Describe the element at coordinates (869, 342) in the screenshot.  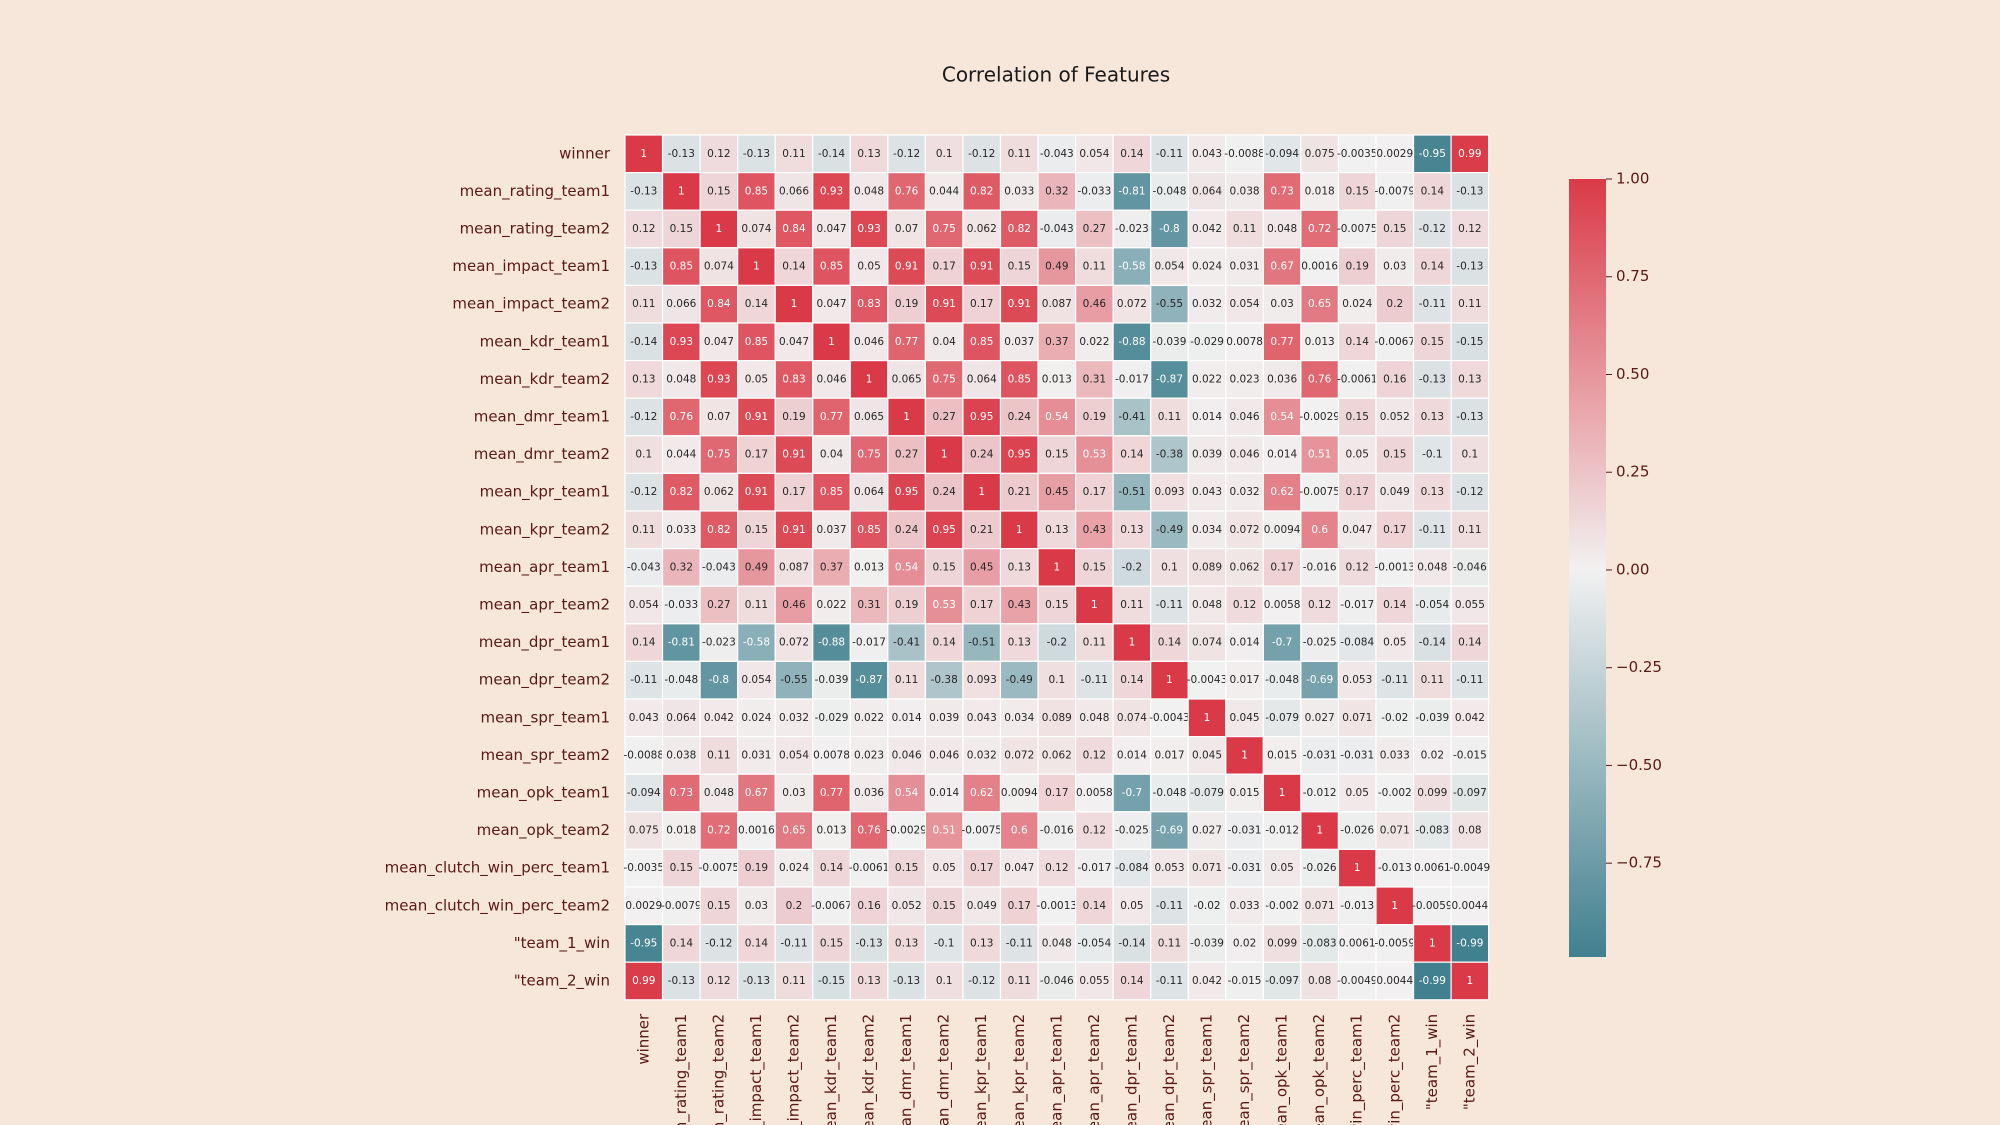
I see `cell-annotation: 0.046` at that location.